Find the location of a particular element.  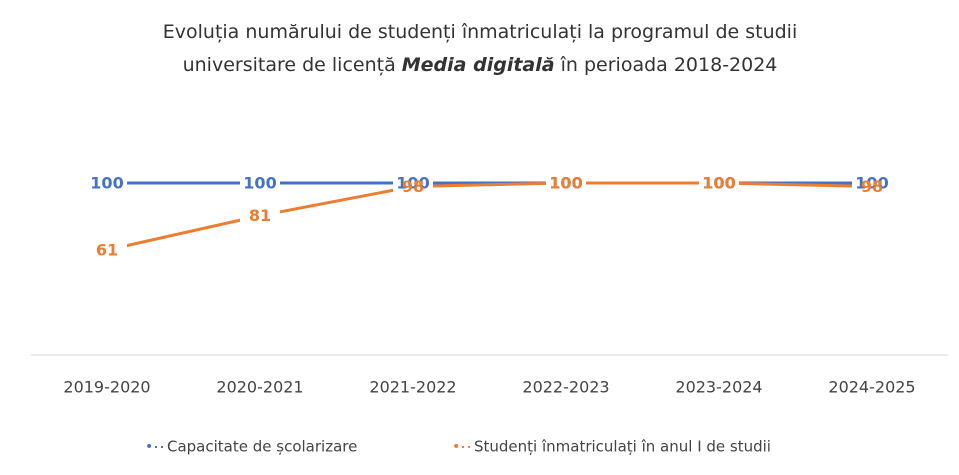

series-line is located at coordinates (489, 216).